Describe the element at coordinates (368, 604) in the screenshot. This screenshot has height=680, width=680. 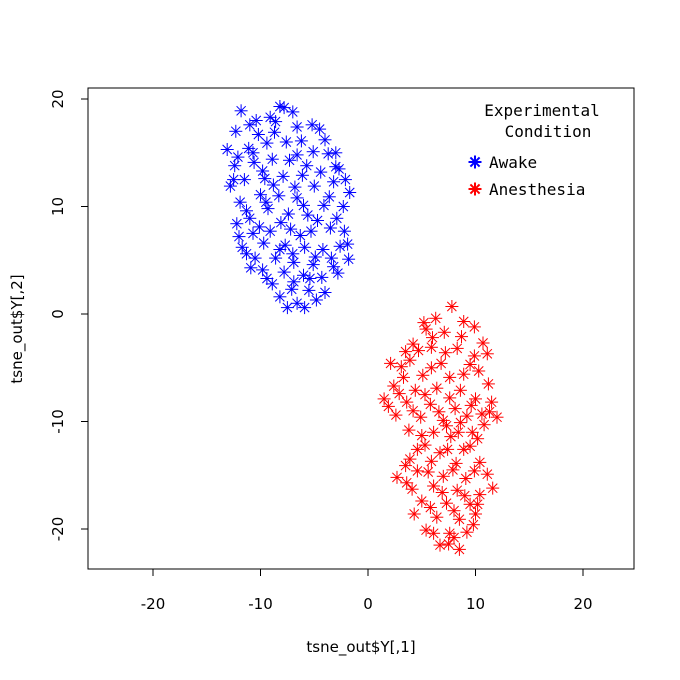
I see `x-tick-label: 0` at that location.